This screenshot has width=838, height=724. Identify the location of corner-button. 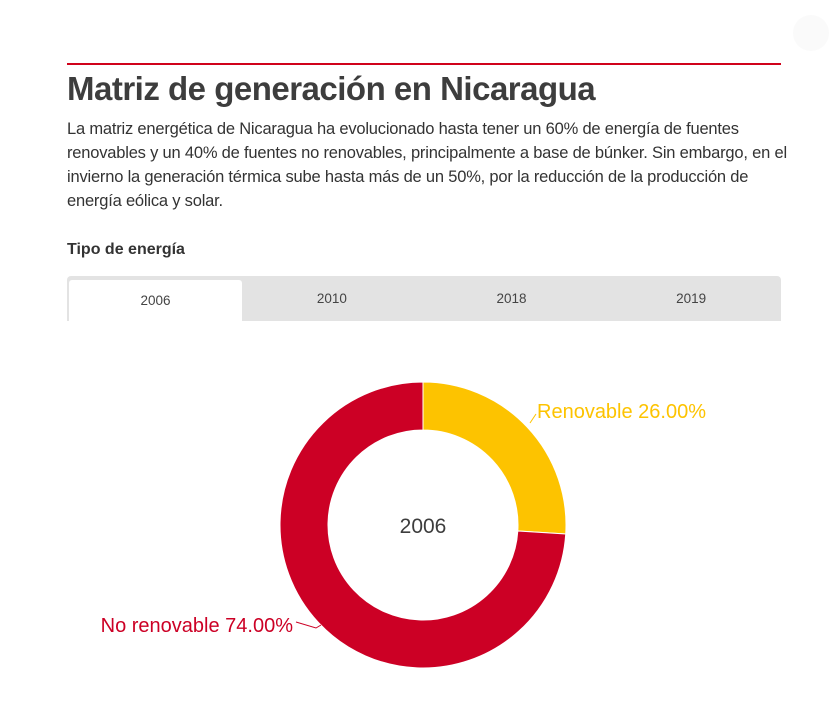
(811, 33).